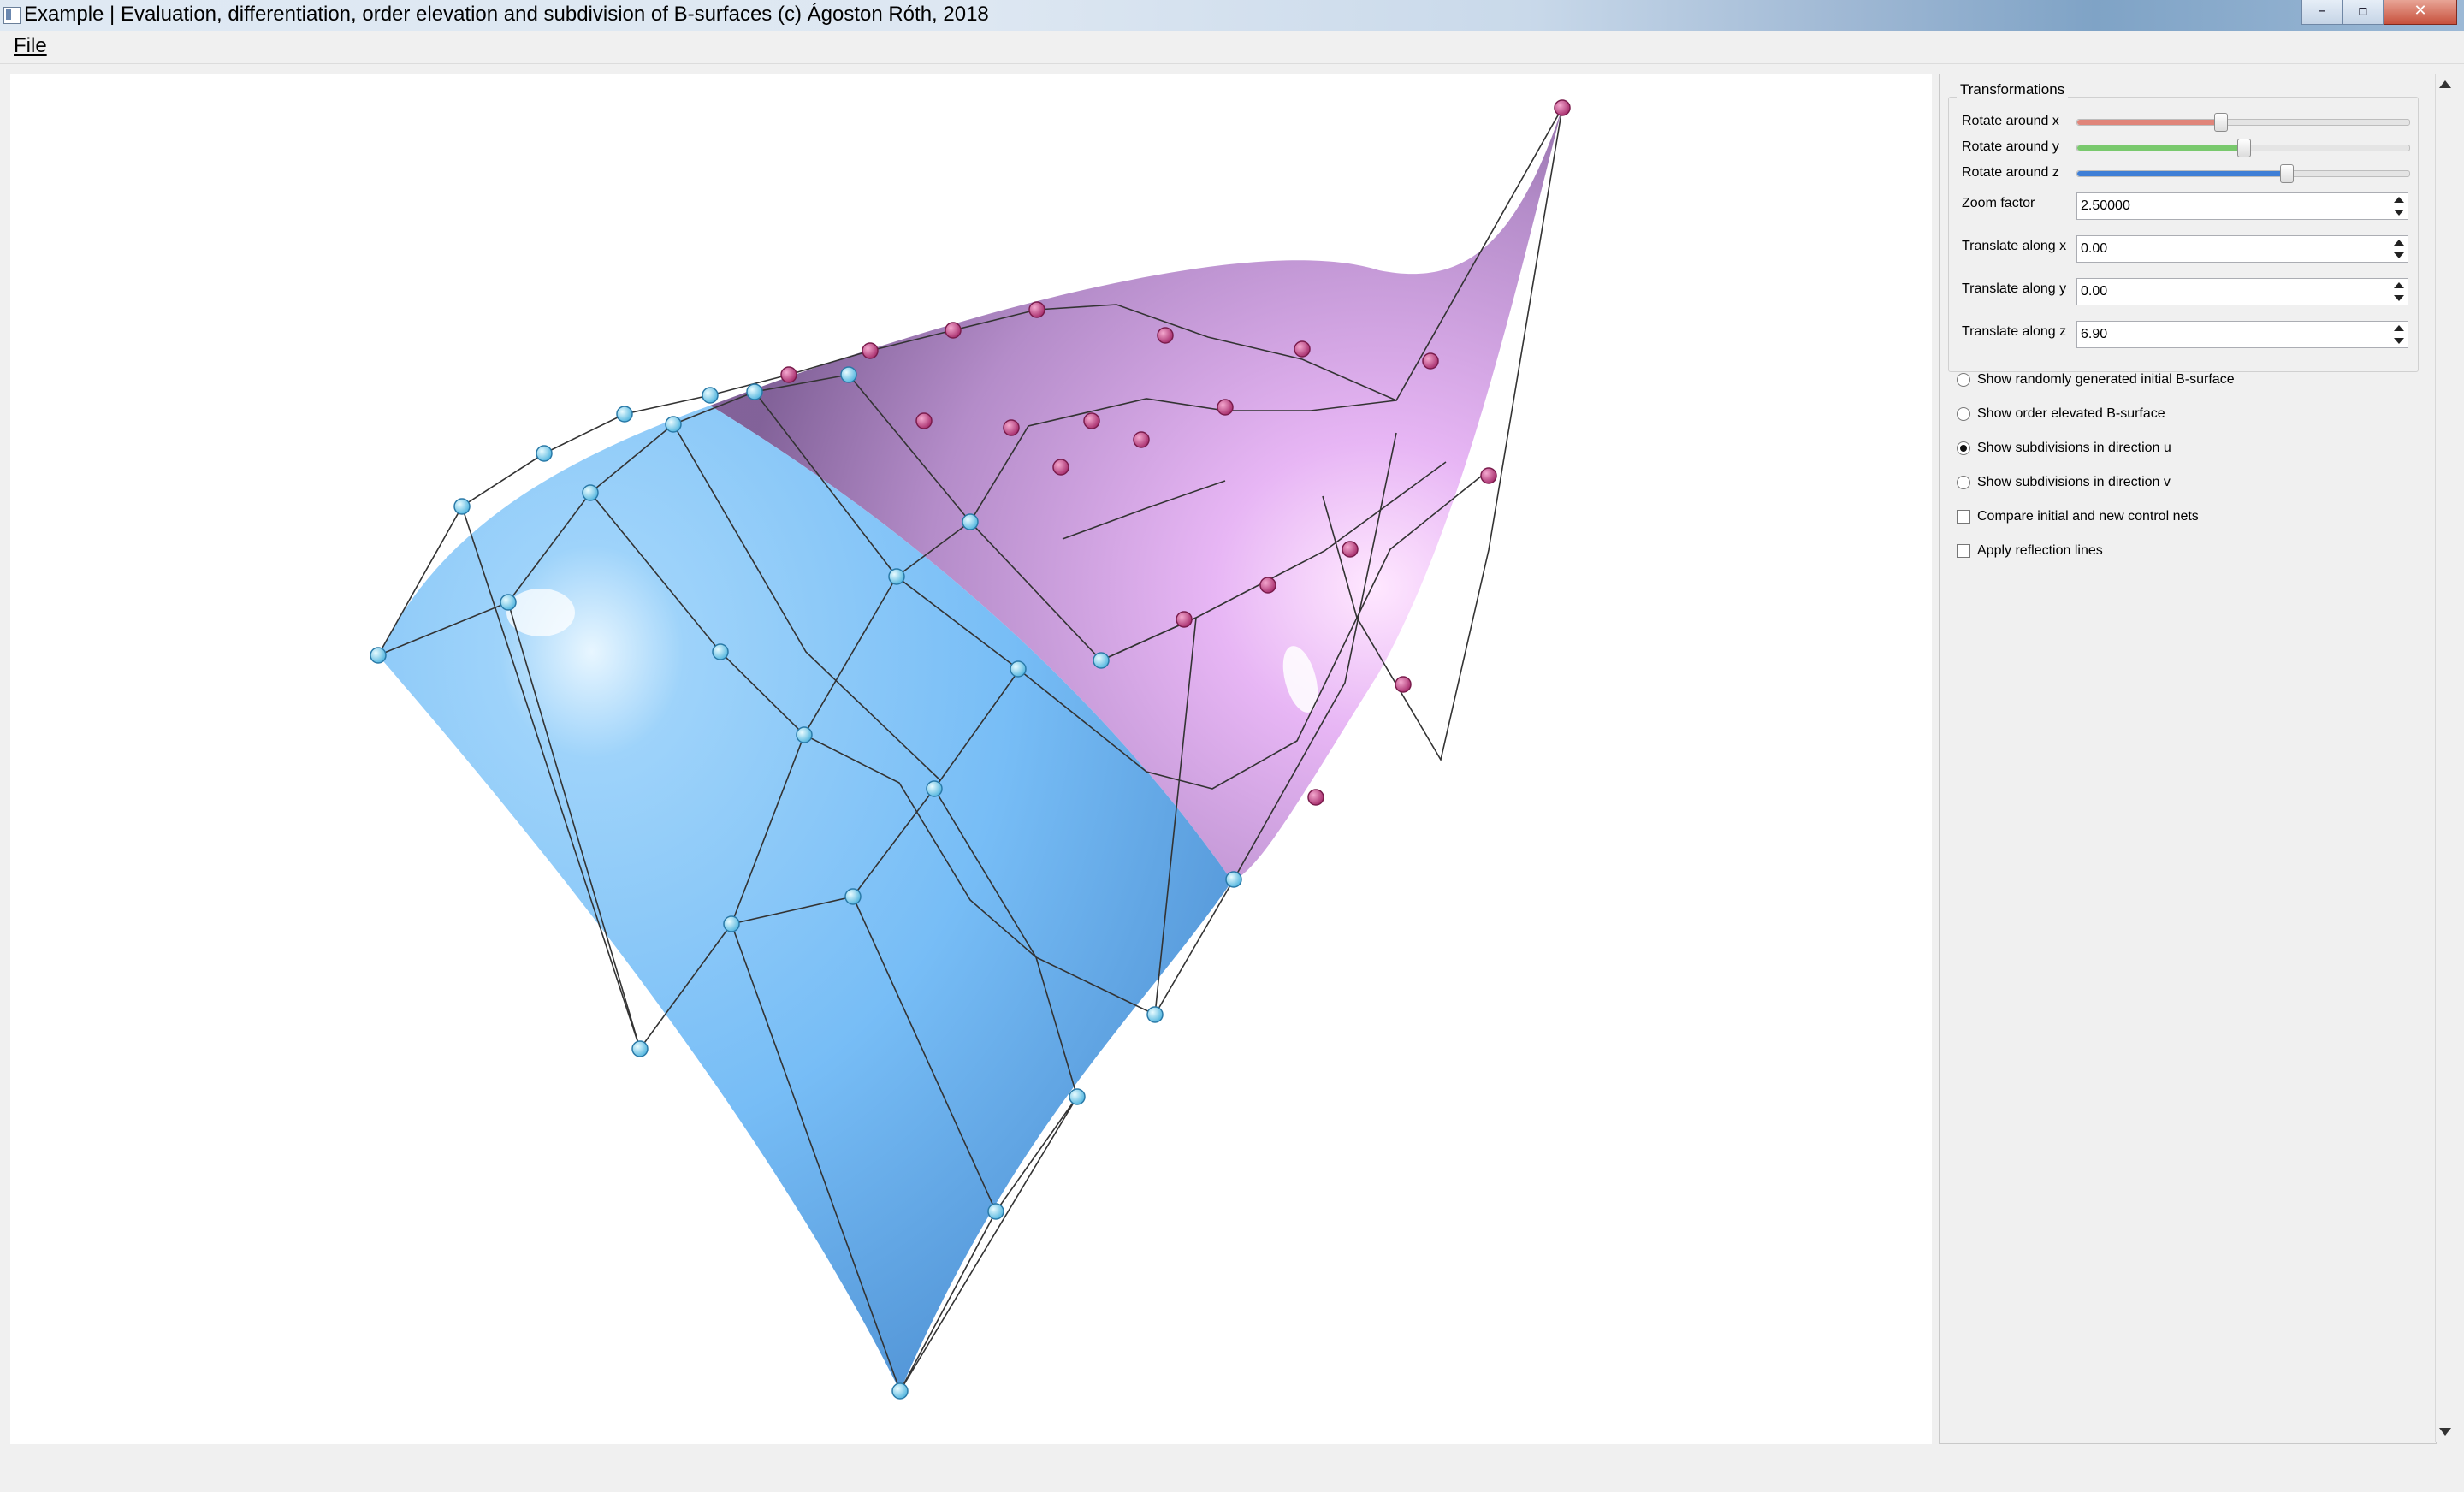  I want to click on checkbox-compare-nets: Compare initial and new control nets, so click(2078, 516).